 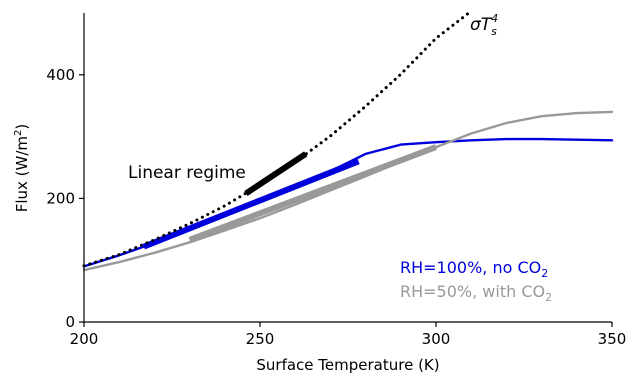 I want to click on y-axis-label-sup: 2, so click(x=18, y=133).